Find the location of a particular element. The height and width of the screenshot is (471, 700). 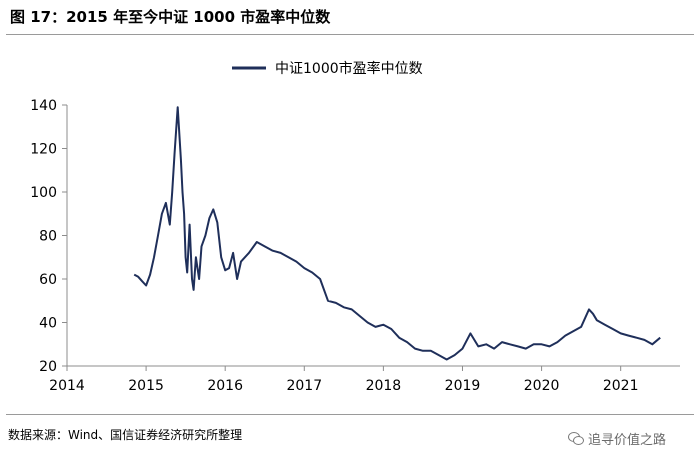

watermark-text: 追寻价值之路 is located at coordinates (627, 440).